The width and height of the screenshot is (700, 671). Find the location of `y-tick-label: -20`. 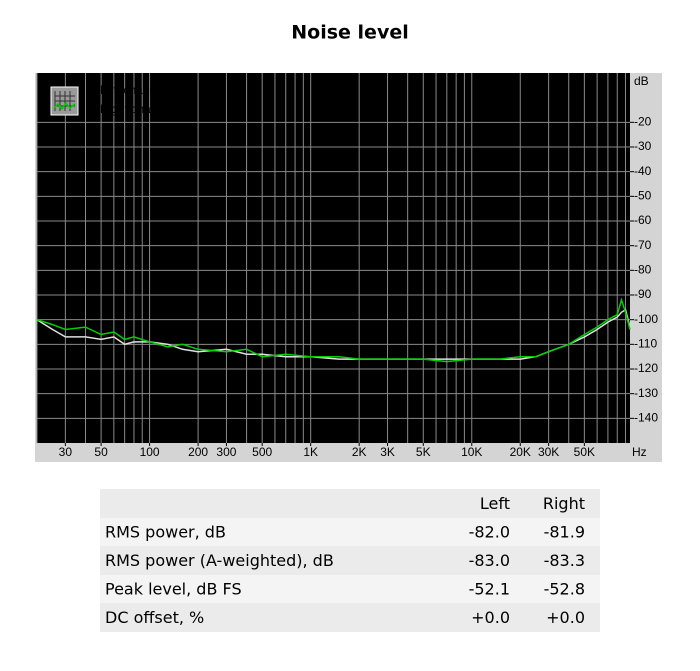

y-tick-label: -20 is located at coordinates (643, 122).